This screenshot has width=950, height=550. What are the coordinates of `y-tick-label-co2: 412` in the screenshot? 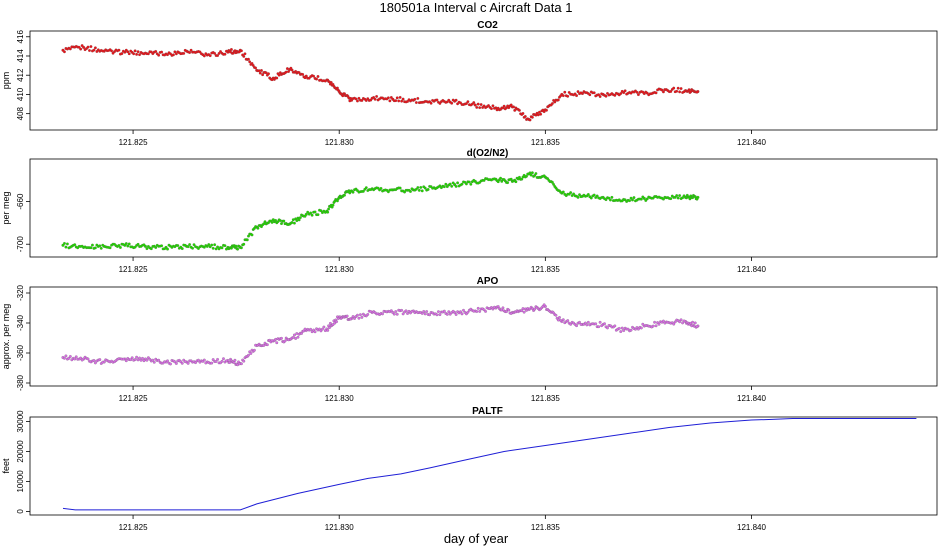 It's located at (20, 75).